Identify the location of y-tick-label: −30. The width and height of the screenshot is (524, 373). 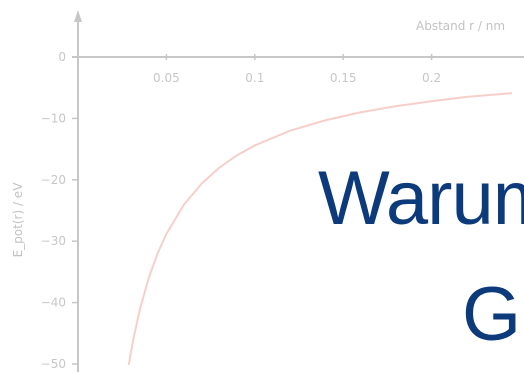
(53, 241).